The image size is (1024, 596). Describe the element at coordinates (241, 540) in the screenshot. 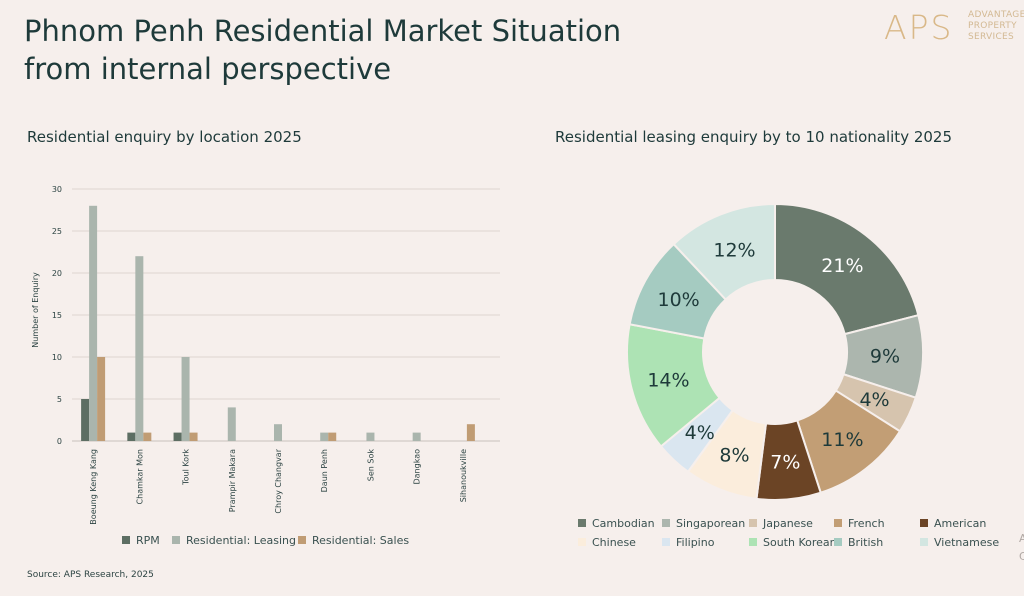

I see `legend-label: Residential: Leasing` at that location.